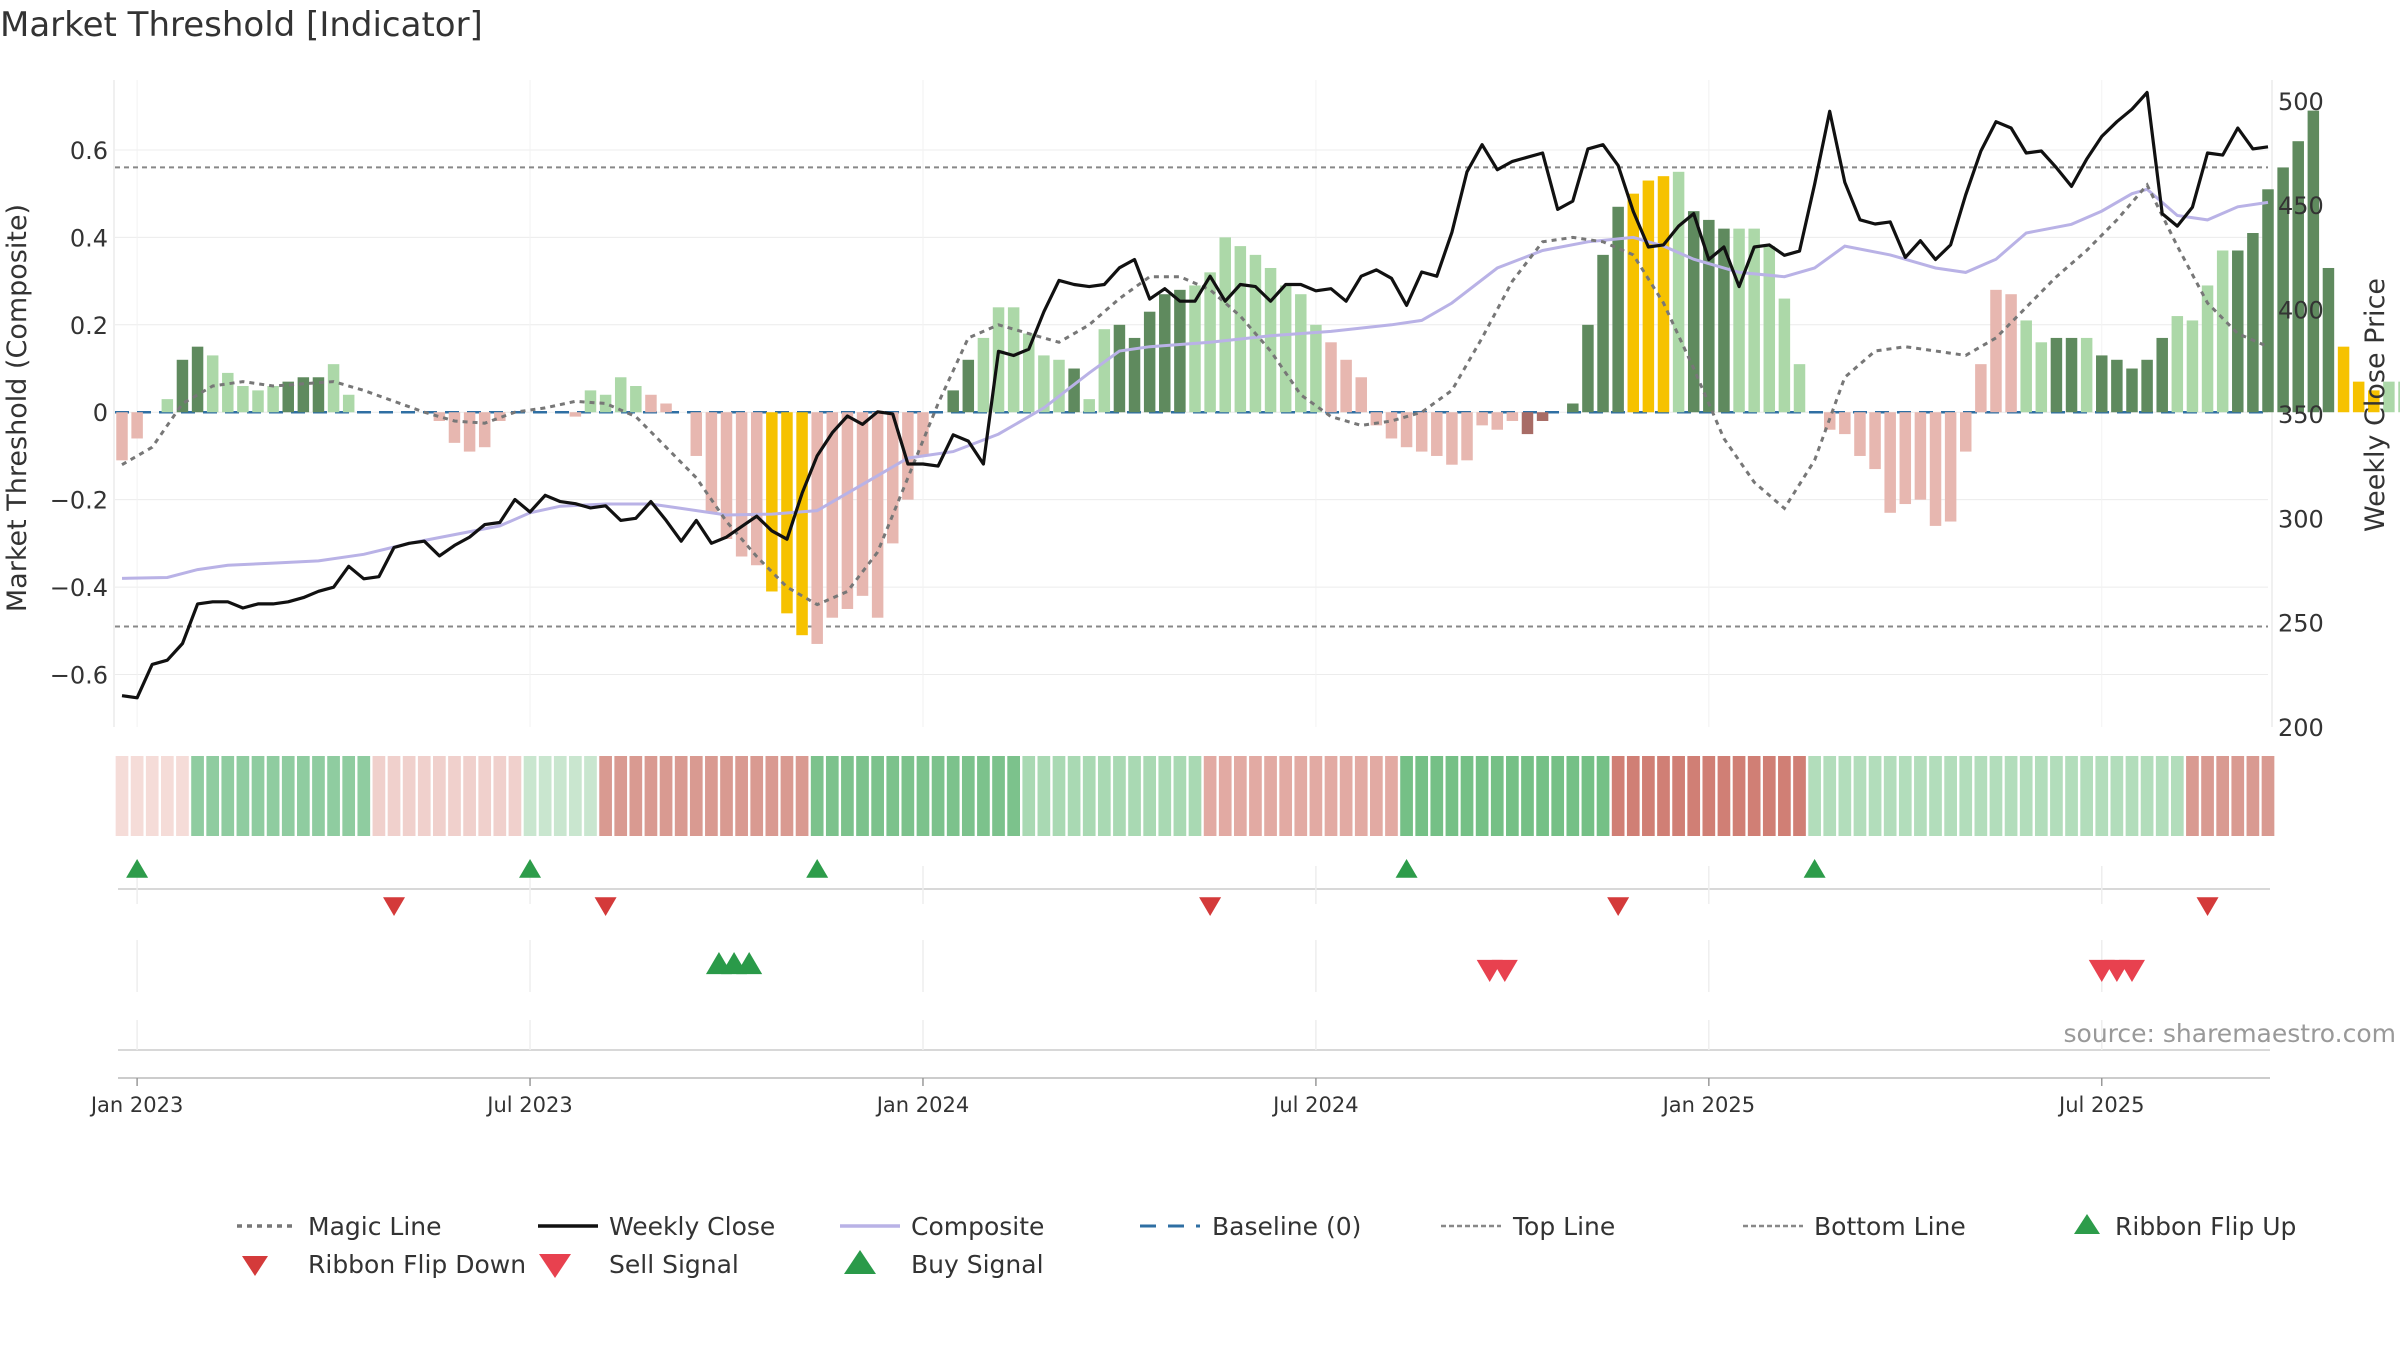  Describe the element at coordinates (1890, 1226) in the screenshot. I see `legend-label: Bottom Line` at that location.